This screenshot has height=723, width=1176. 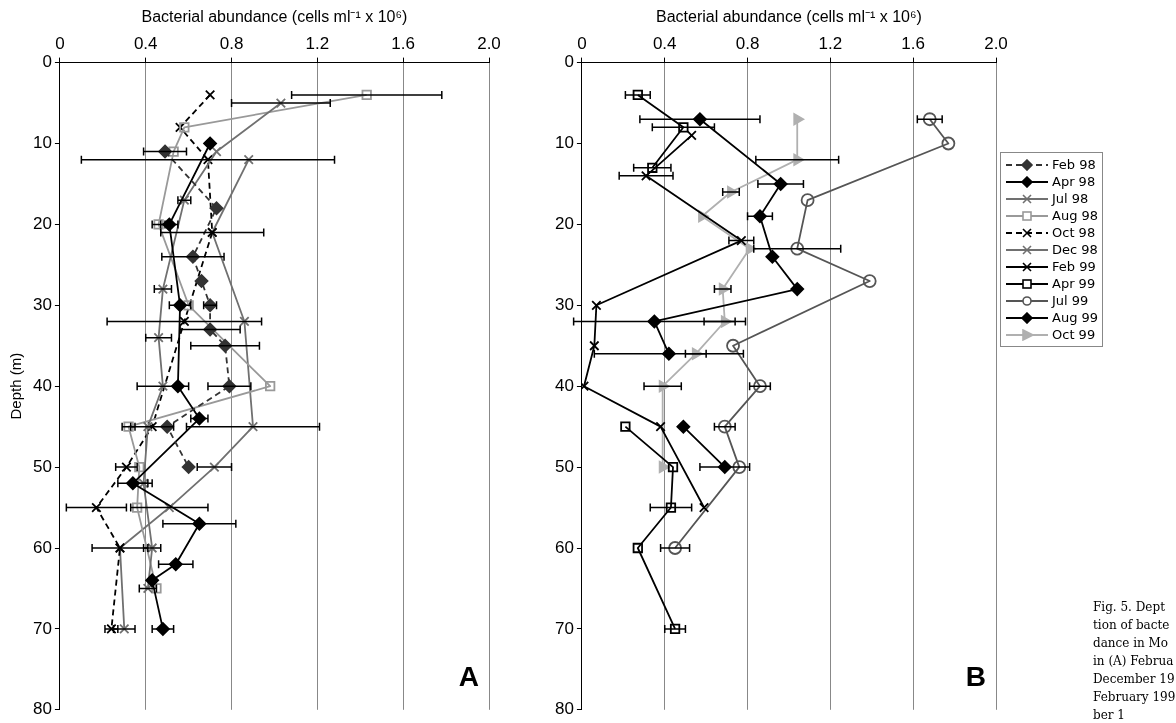 I want to click on legend-label: Aug 99, so click(x=1075, y=317).